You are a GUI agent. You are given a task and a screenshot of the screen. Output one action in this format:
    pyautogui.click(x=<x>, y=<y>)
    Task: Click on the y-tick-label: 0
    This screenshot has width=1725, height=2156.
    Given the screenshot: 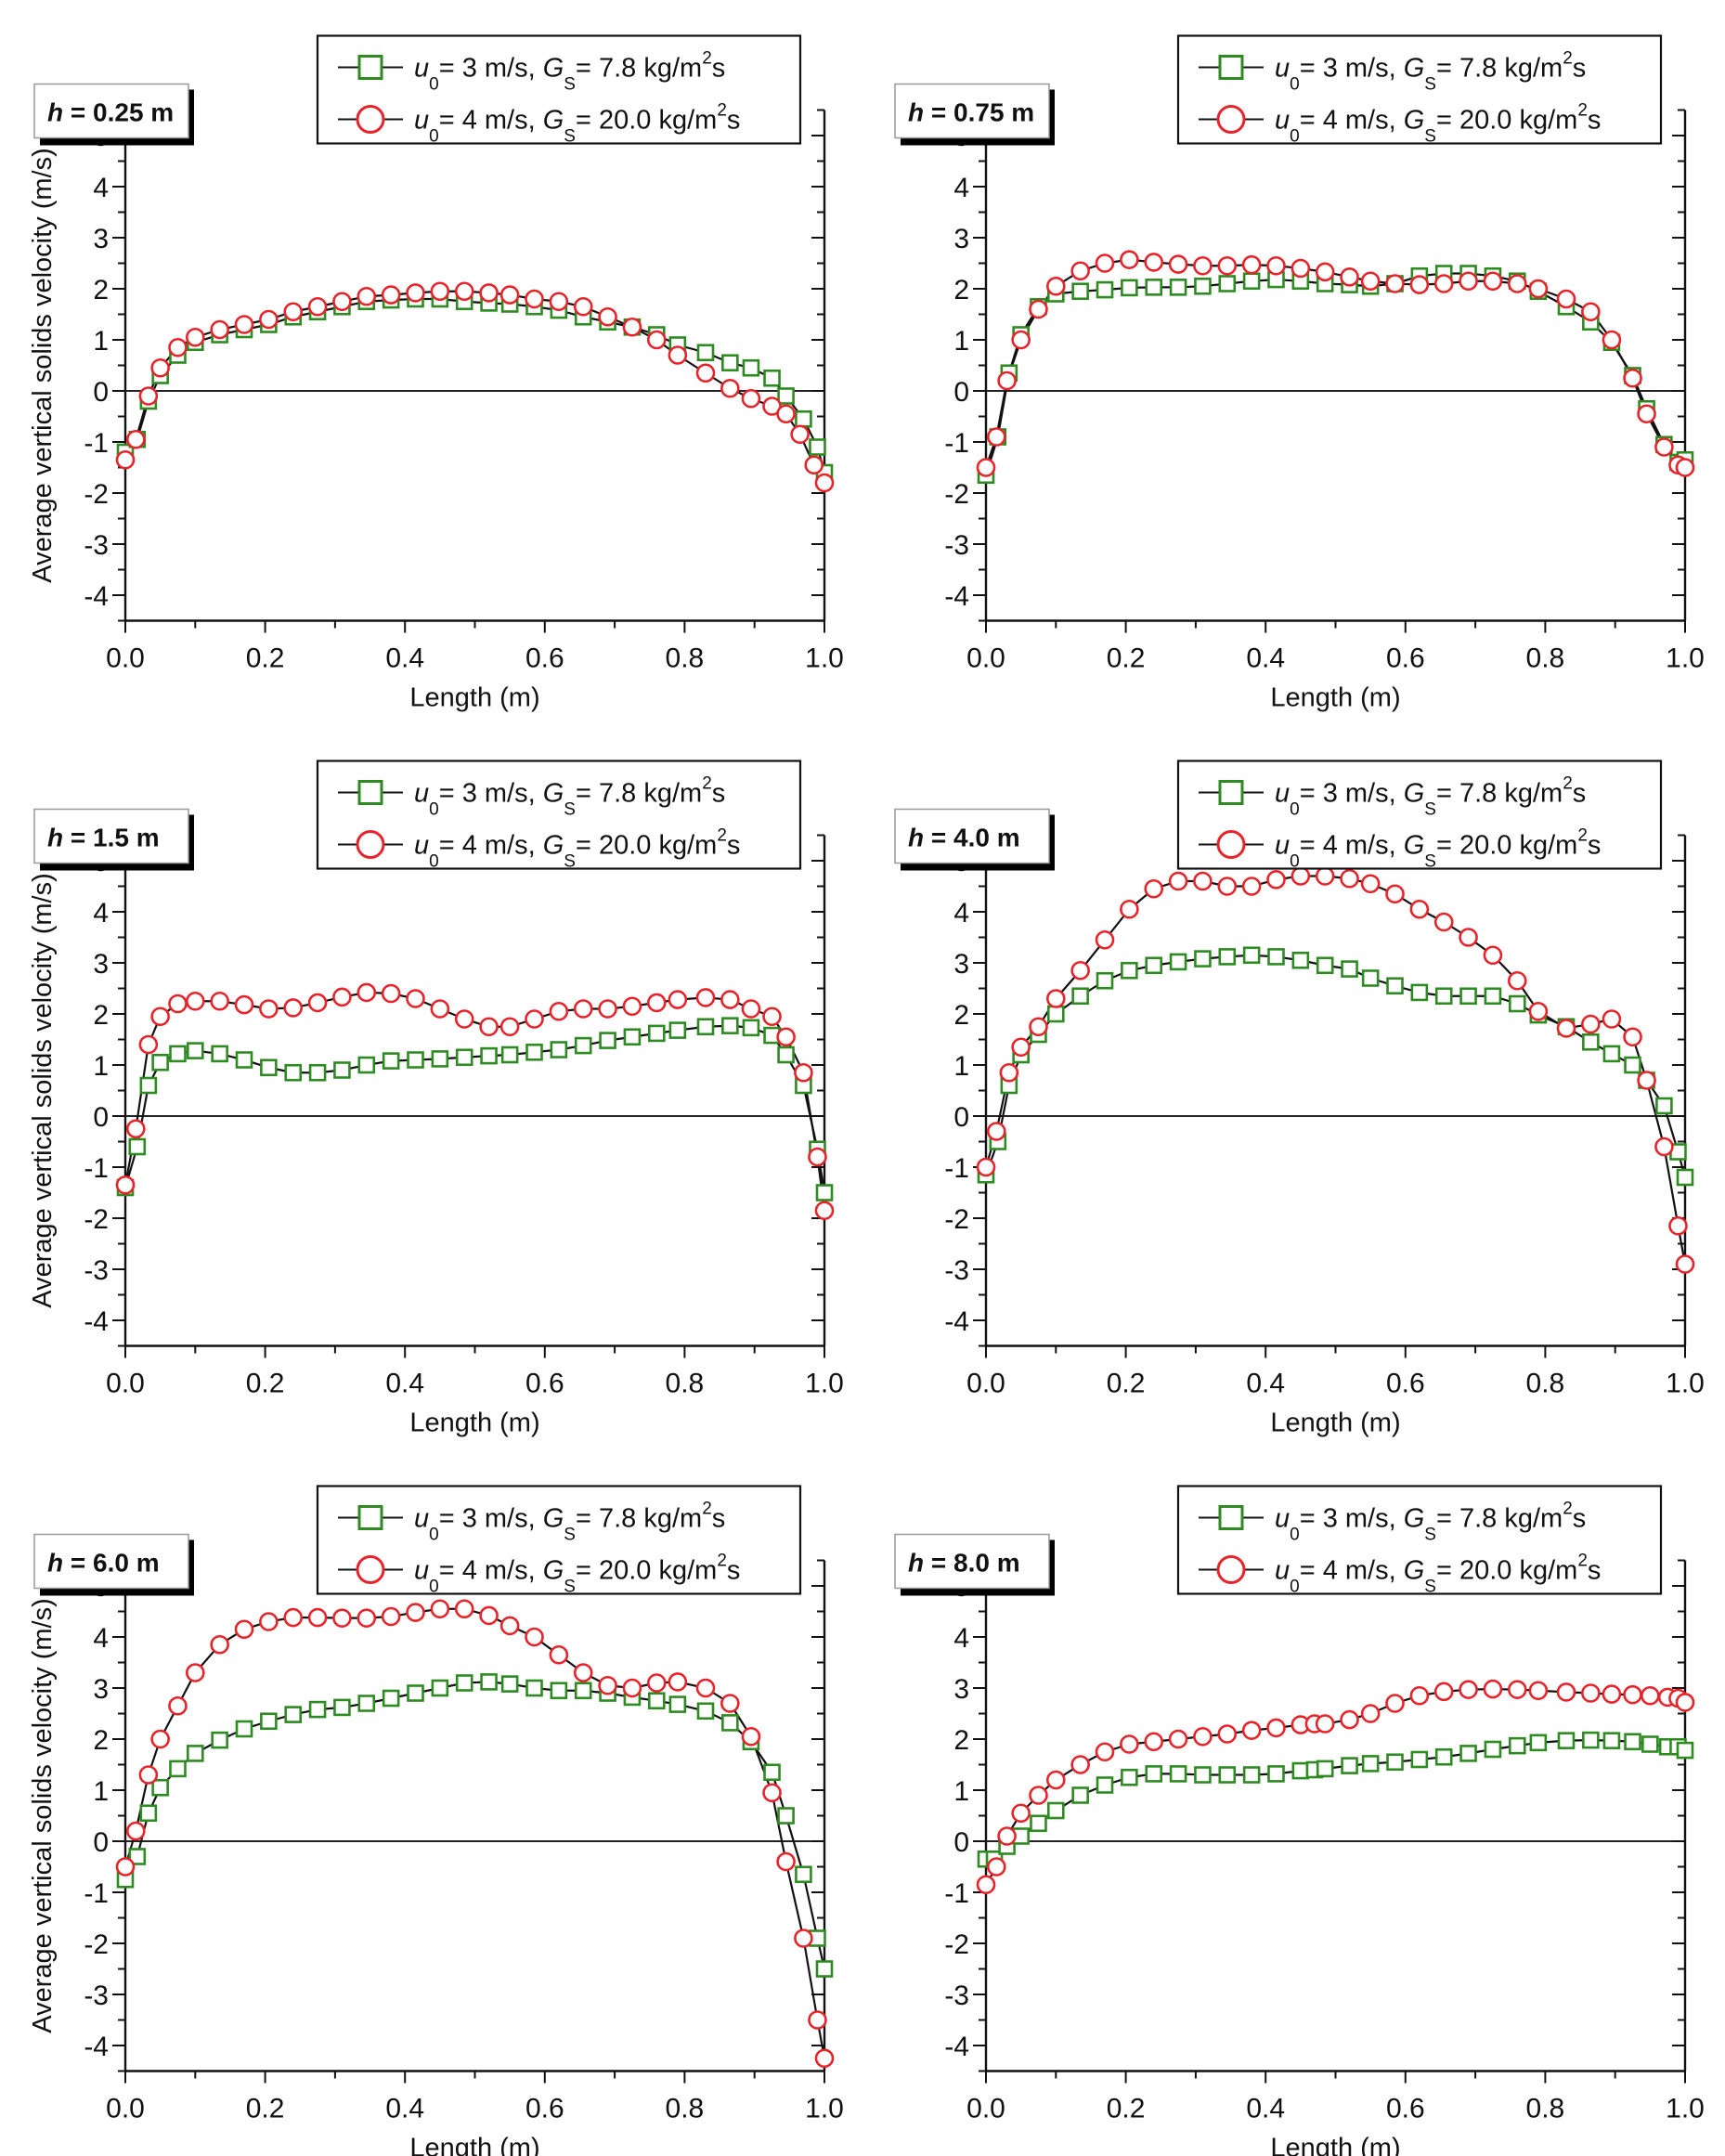 What is the action you would take?
    pyautogui.click(x=101, y=1842)
    